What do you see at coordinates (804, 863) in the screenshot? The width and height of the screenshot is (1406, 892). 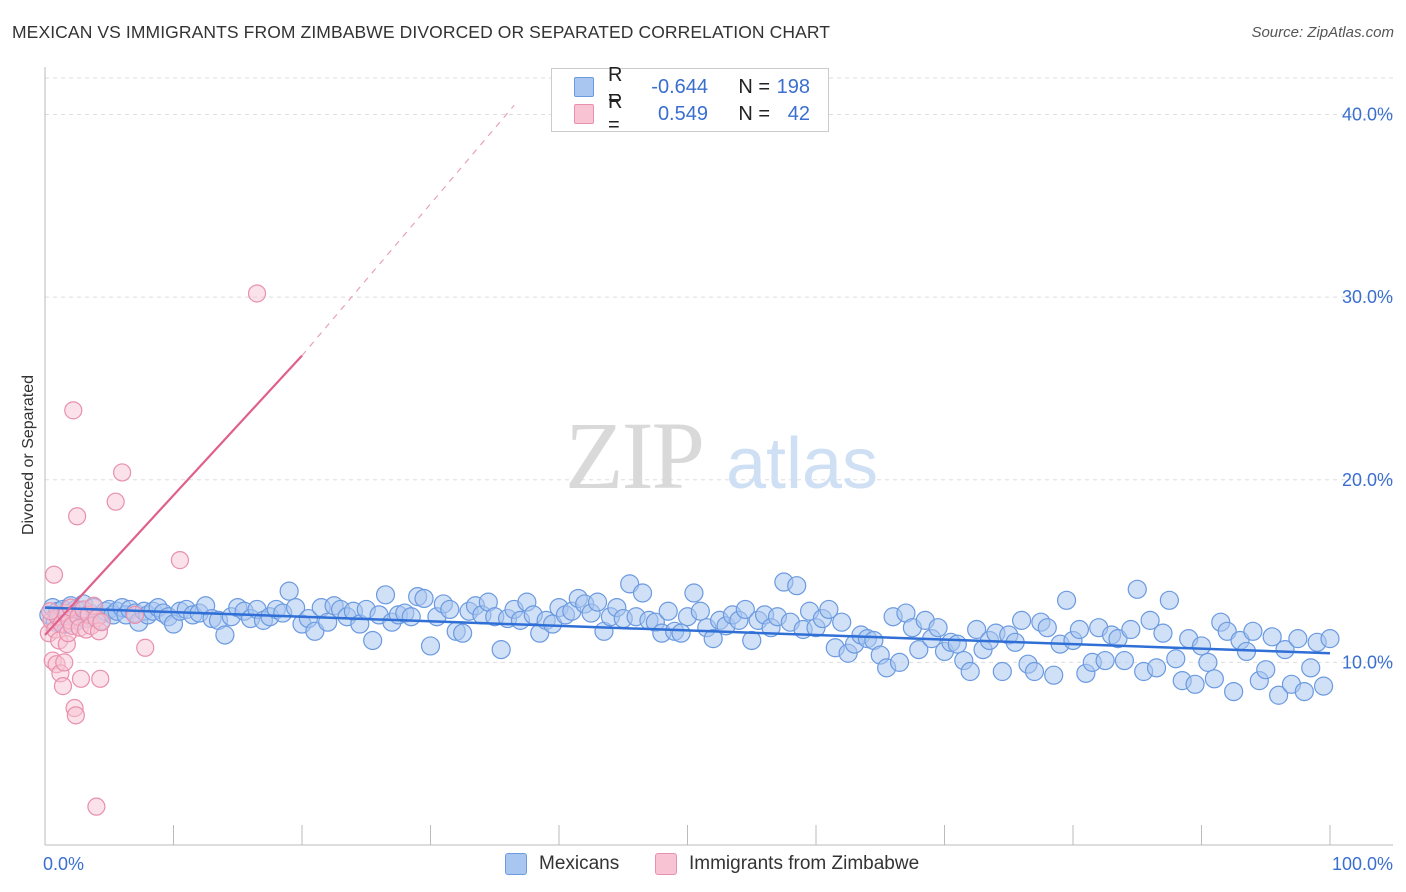 I see `bottom-legend-label-zimbabwe: Immigrants from Zimbabwe` at bounding box center [804, 863].